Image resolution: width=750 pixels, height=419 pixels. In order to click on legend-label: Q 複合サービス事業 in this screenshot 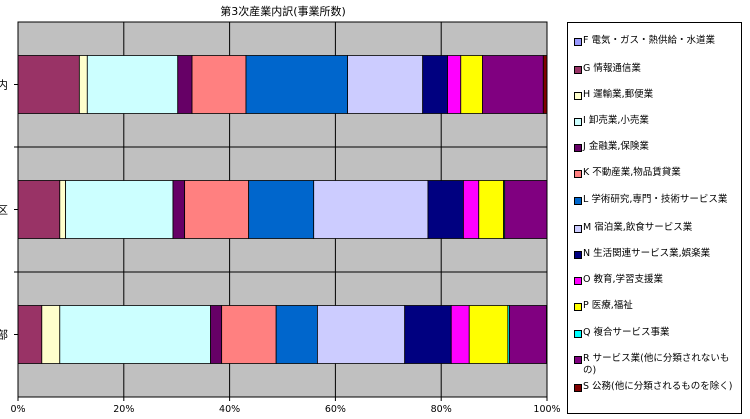, I will do `click(626, 332)`.